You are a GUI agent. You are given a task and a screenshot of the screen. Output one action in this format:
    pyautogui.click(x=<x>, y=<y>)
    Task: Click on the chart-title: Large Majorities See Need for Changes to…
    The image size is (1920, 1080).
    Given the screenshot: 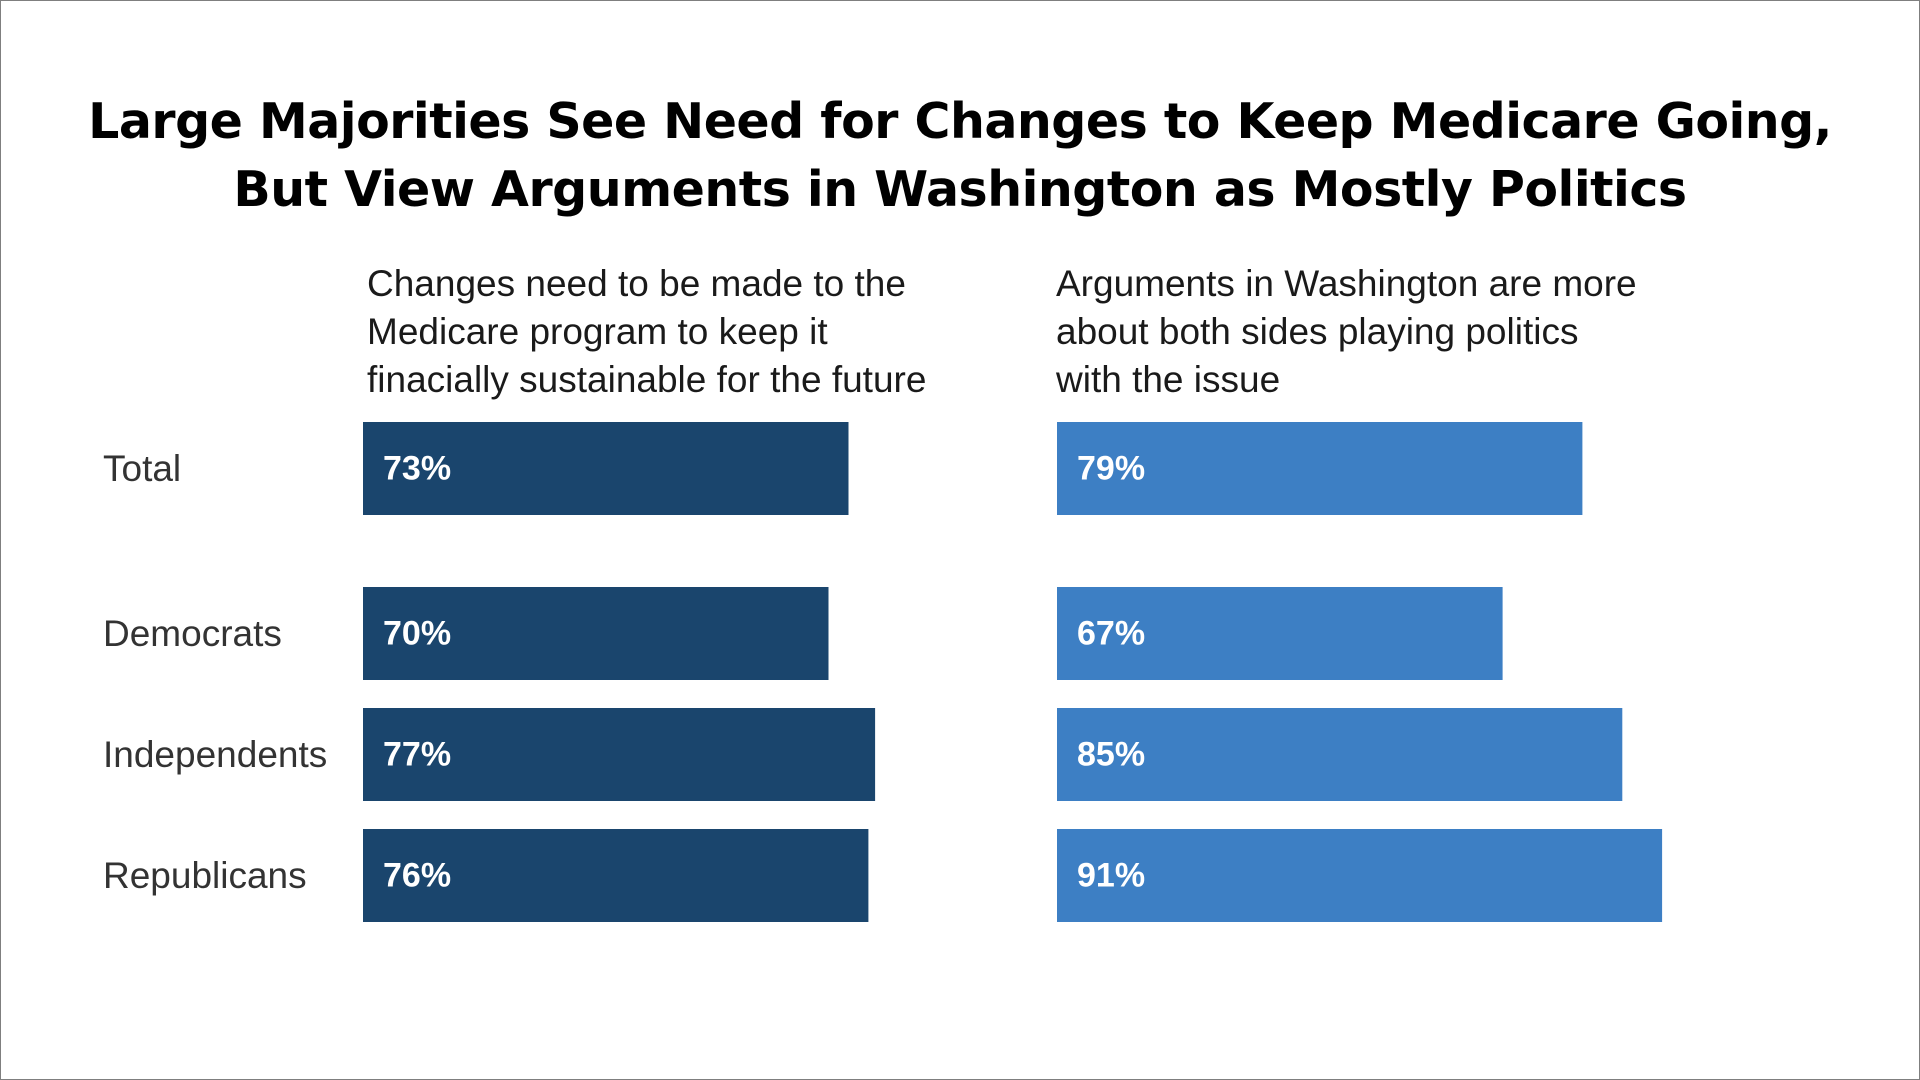 What is the action you would take?
    pyautogui.click(x=960, y=156)
    